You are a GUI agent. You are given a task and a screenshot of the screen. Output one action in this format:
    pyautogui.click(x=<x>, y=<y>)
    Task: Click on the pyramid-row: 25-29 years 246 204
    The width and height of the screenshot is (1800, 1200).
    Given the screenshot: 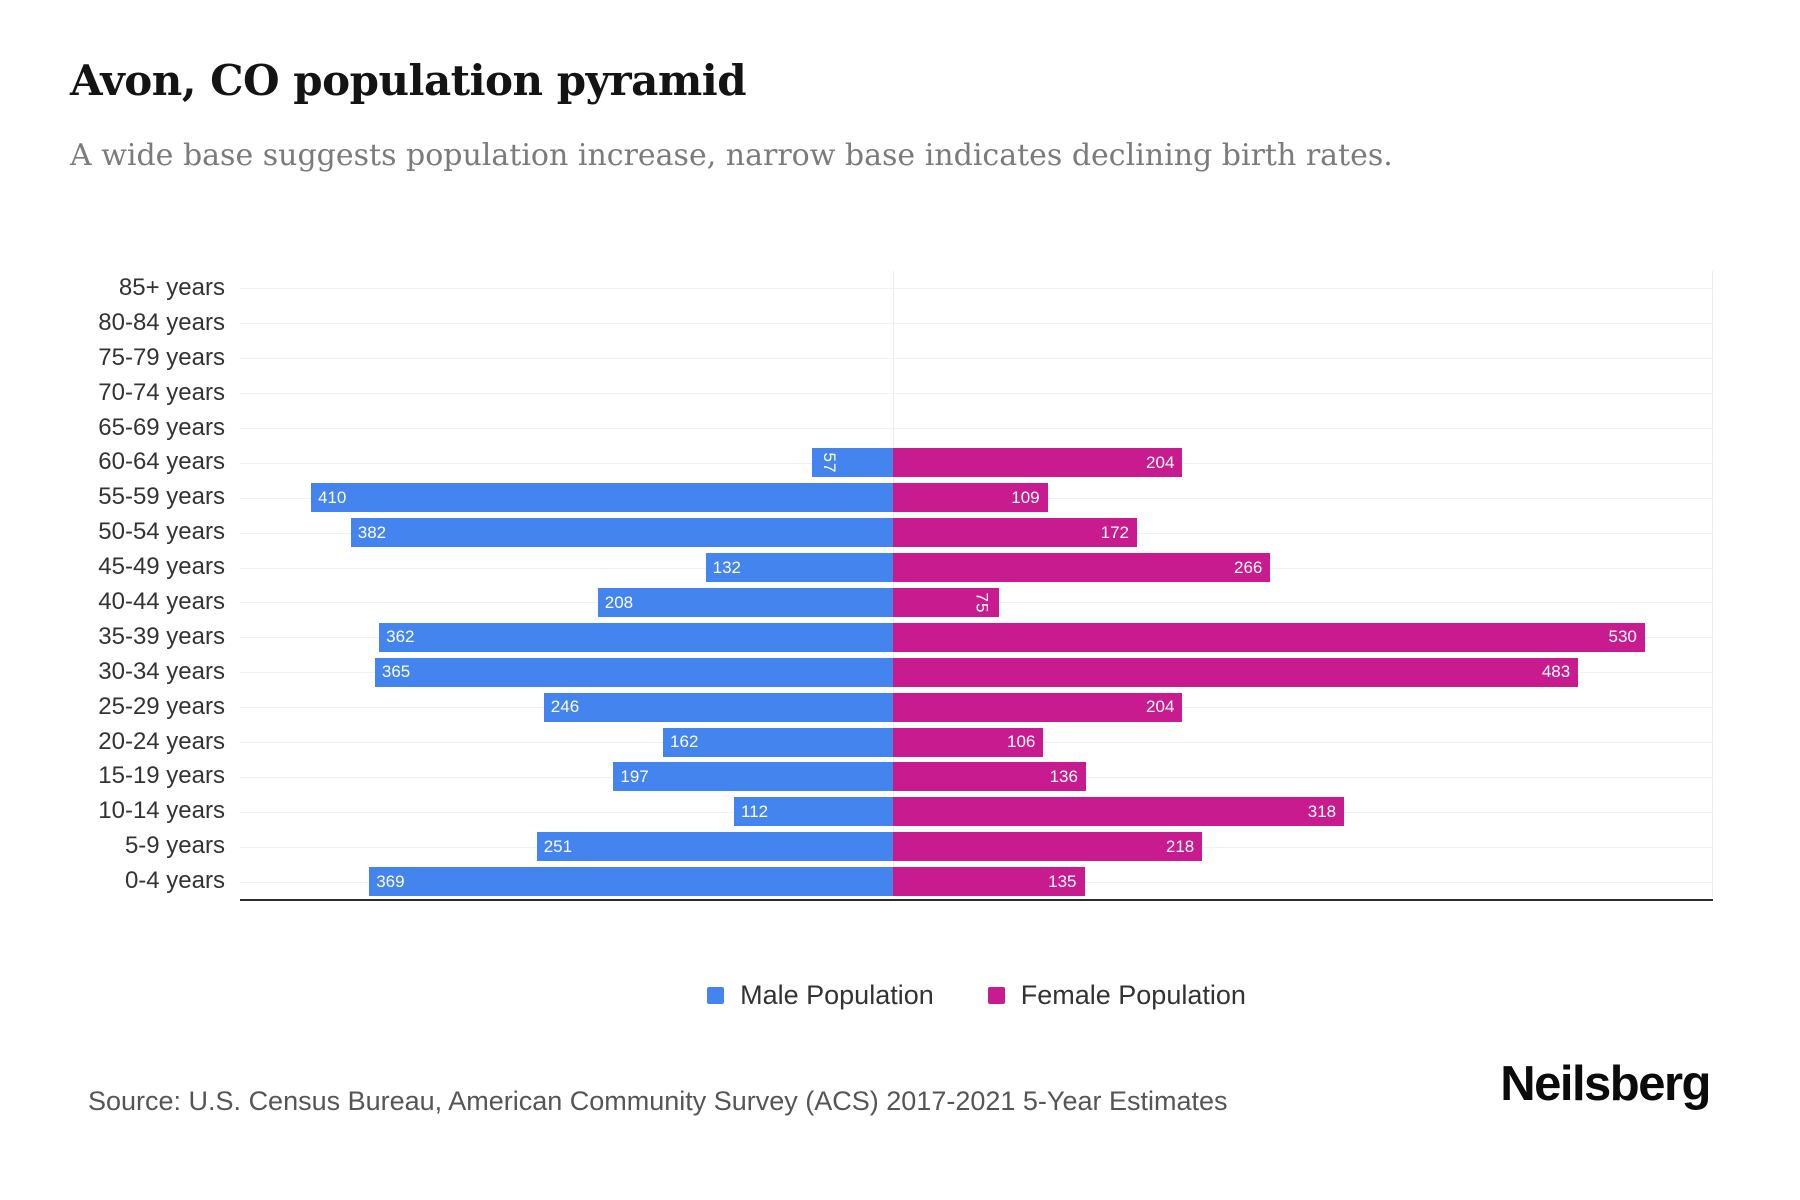 What is the action you would take?
    pyautogui.click(x=891, y=707)
    